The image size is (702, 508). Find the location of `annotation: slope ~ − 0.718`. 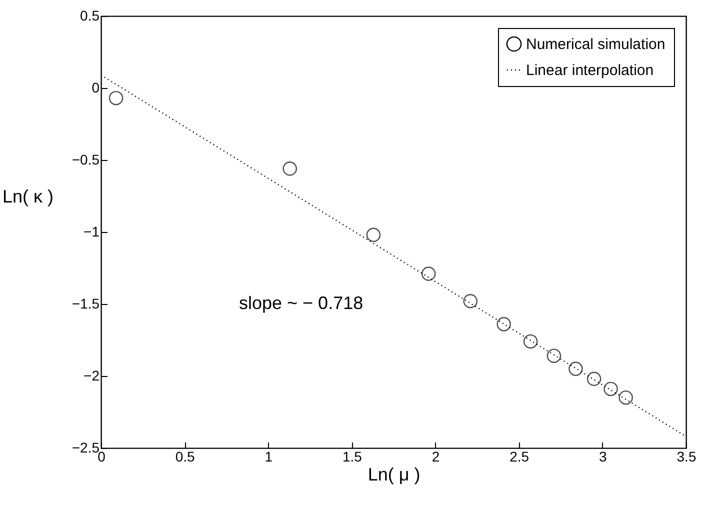

annotation: slope ~ − 0.718 is located at coordinates (301, 303).